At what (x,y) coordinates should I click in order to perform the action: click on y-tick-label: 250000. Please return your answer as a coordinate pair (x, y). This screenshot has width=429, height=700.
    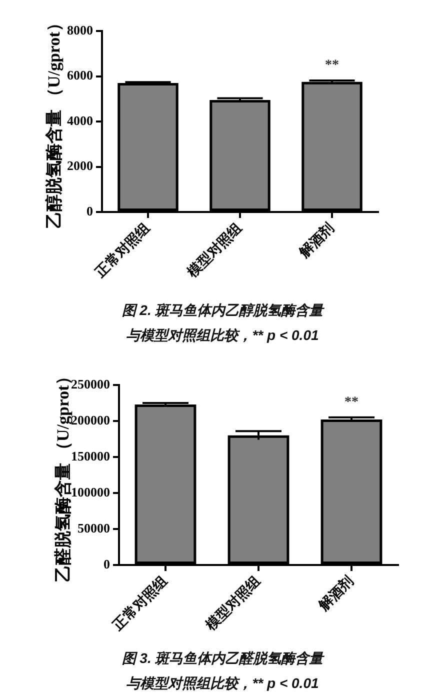
    Looking at the image, I should click on (90, 384).